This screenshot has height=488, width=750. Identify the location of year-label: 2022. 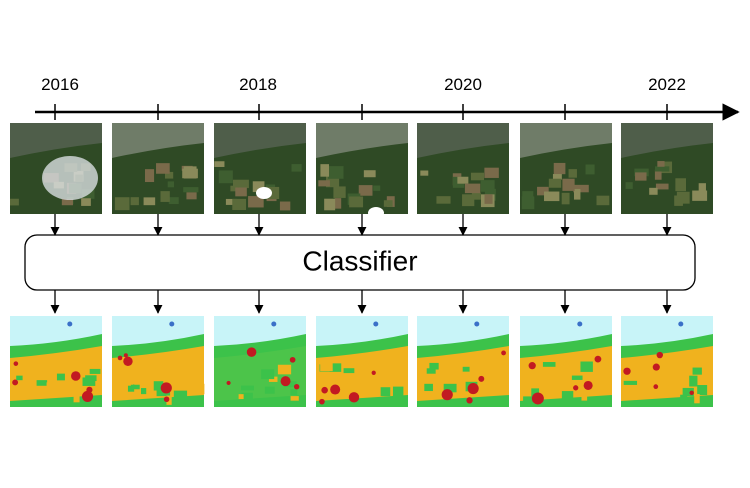
(667, 84).